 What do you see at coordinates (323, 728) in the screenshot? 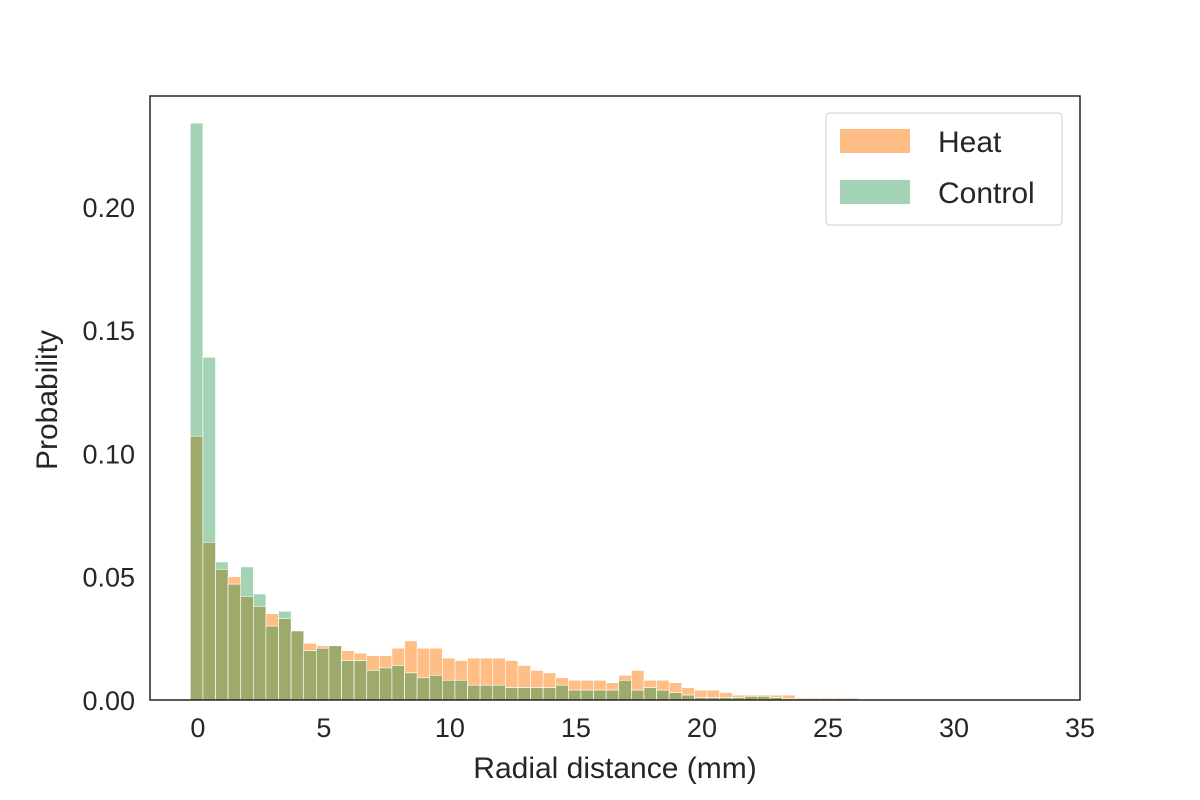
I see `x-tick-label: 5` at bounding box center [323, 728].